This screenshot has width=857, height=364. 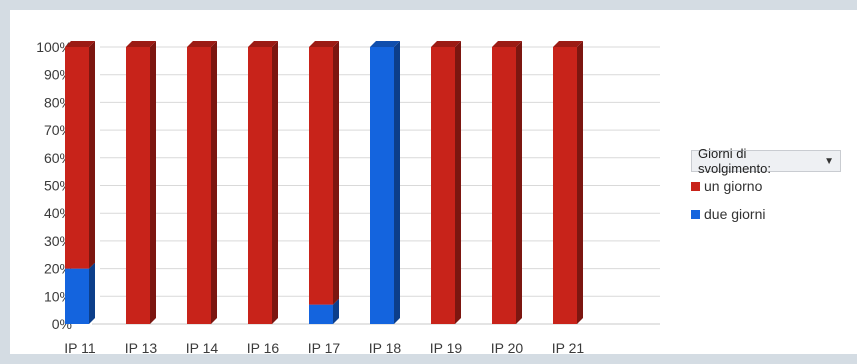 What do you see at coordinates (202, 182) in the screenshot?
I see `bar-ip-14-un-giorno` at bounding box center [202, 182].